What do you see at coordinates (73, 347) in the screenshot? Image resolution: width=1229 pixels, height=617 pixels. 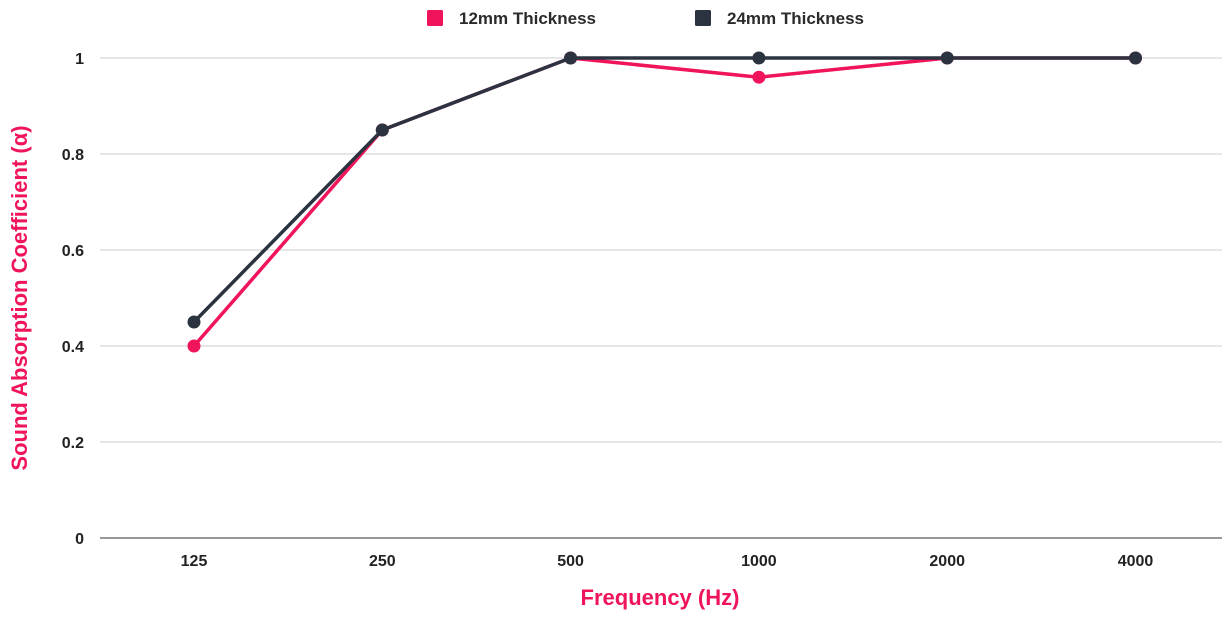 I see `y-tick-label: 0.4` at bounding box center [73, 347].